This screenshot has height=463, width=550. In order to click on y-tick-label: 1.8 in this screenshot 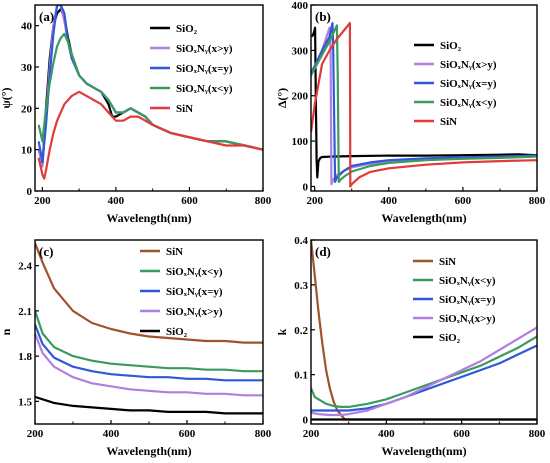, I will do `click(25, 357)`.